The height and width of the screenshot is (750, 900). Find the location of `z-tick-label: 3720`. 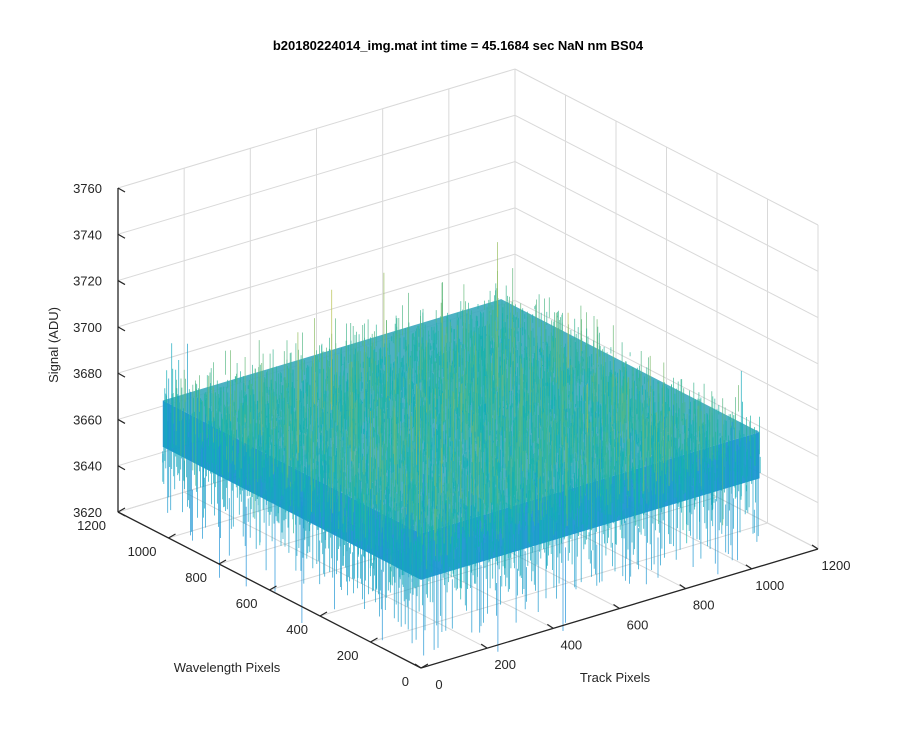

z-tick-label: 3720 is located at coordinates (87, 281).